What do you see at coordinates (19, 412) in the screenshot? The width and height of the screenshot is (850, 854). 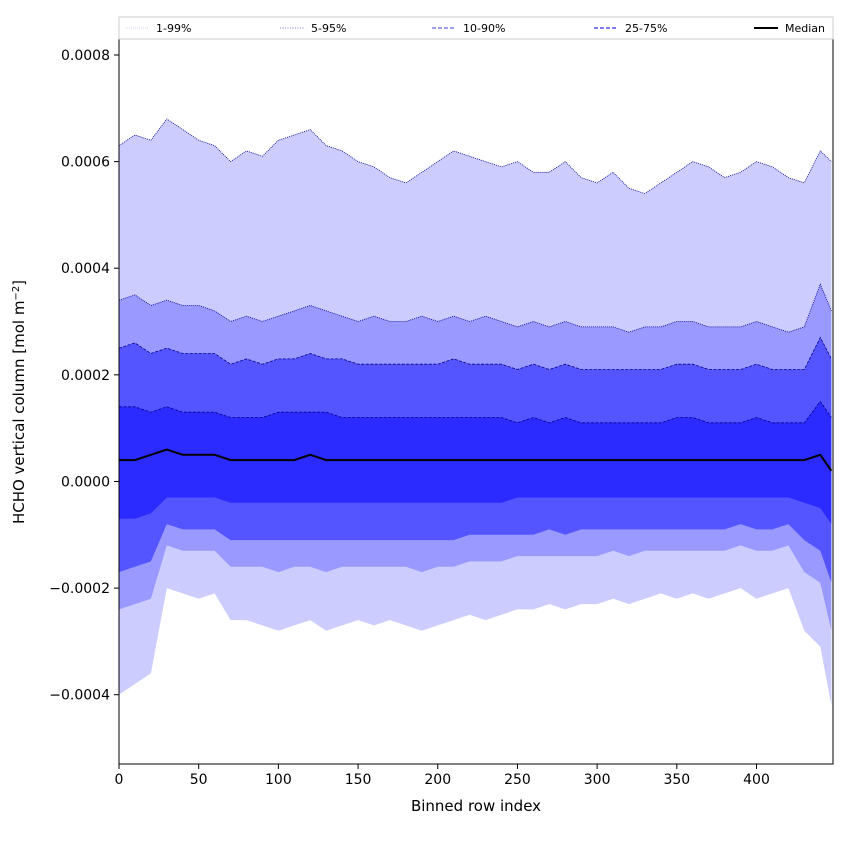 I see `y-axis-label-main: HCHO vertical column [mol m` at bounding box center [19, 412].